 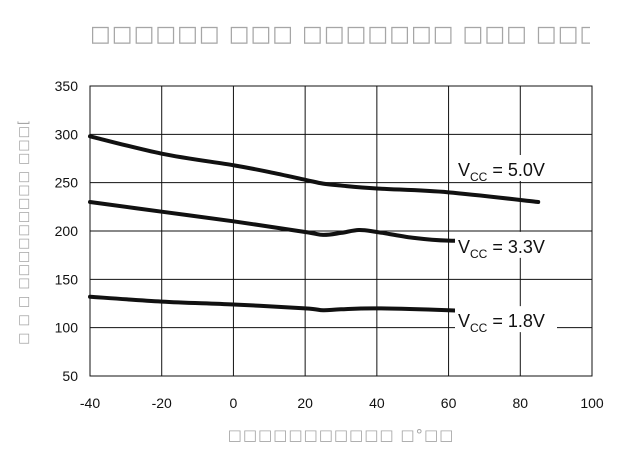 I want to click on x-tick-label: 80, so click(x=520, y=403).